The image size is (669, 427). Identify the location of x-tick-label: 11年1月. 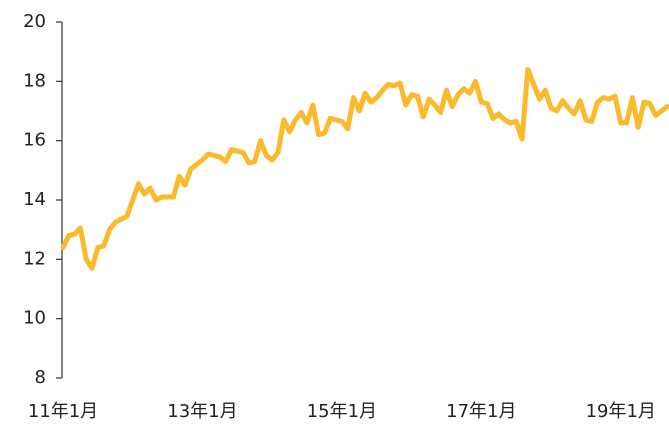
(63, 411).